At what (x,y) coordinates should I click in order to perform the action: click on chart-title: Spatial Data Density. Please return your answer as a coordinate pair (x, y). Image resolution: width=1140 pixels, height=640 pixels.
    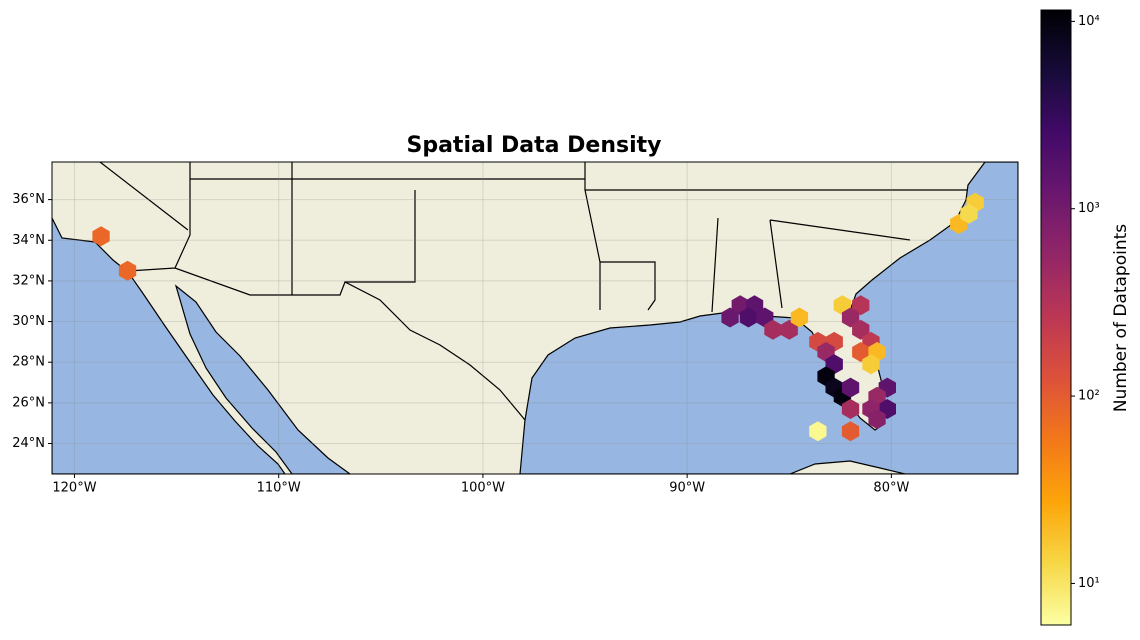
    Looking at the image, I should click on (533, 145).